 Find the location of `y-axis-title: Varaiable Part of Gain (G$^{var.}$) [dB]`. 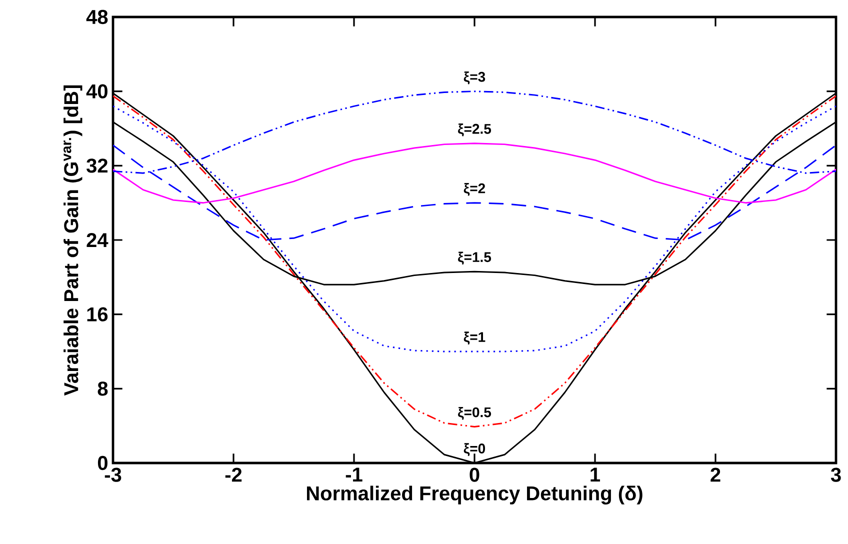

y-axis-title: Varaiable Part of Gain (G$^{var.}$) [dB] is located at coordinates (73, 240).